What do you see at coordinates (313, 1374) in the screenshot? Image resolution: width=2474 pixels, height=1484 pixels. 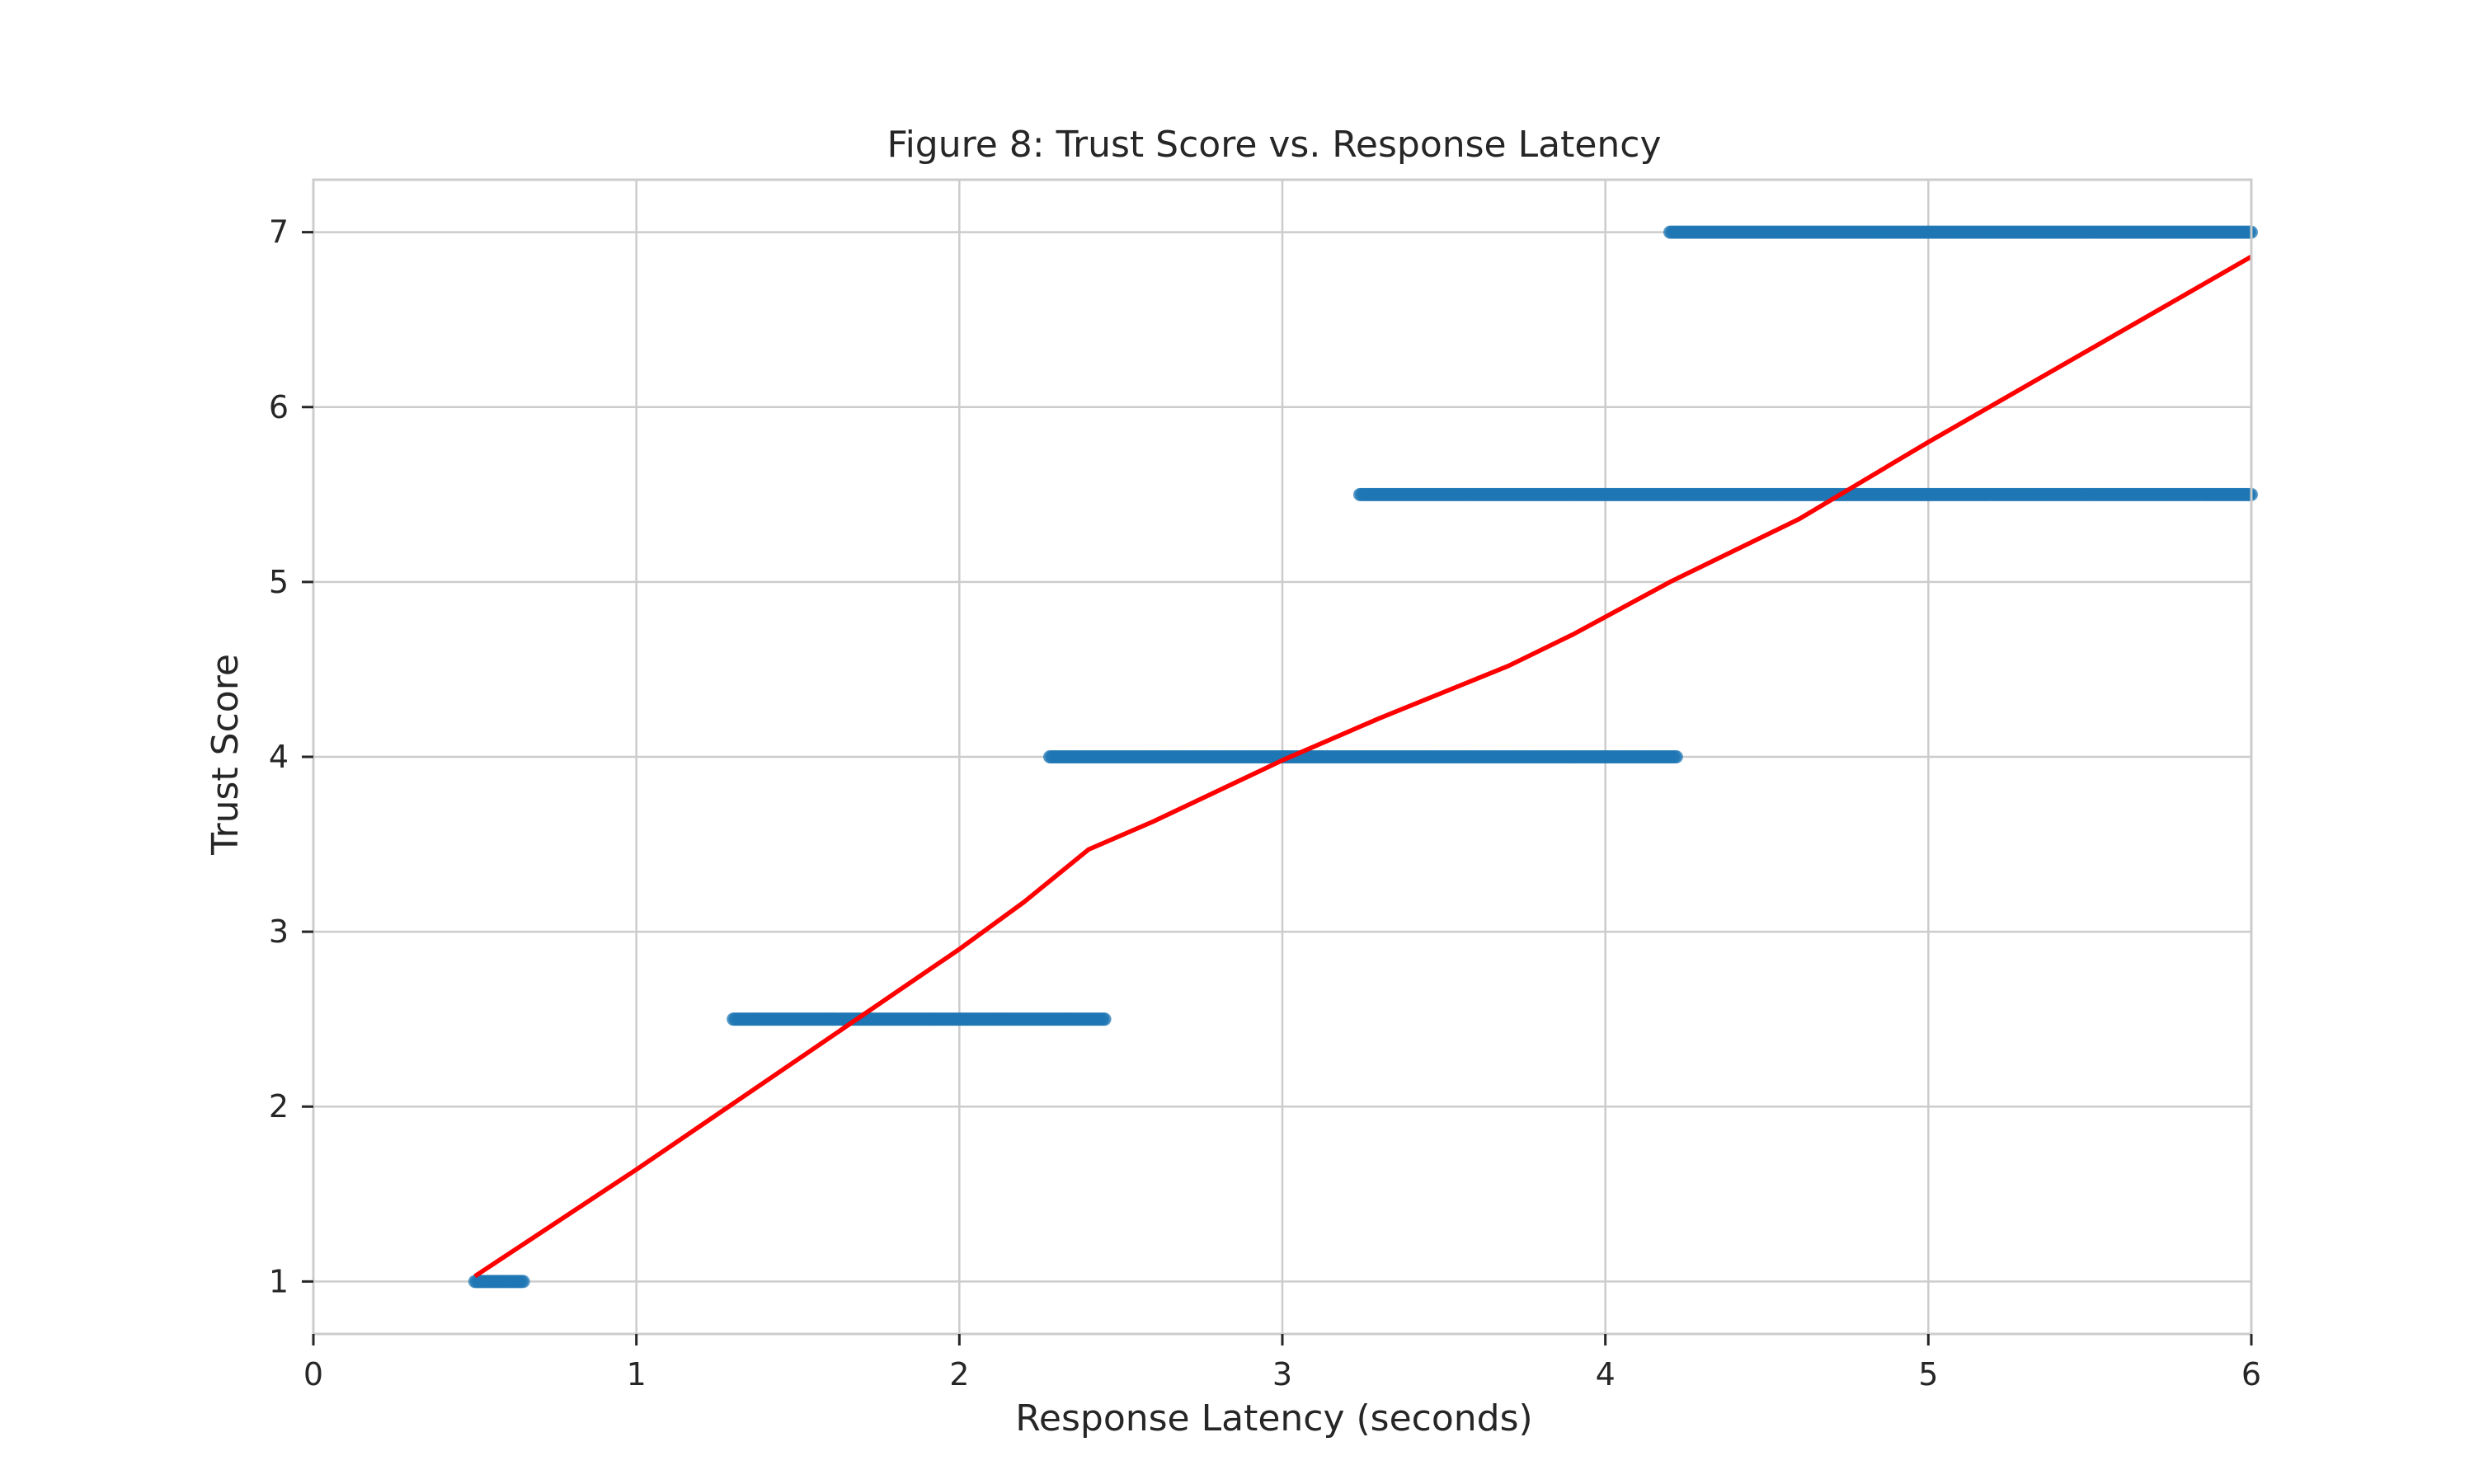 I see `x-tick-label: 0` at bounding box center [313, 1374].